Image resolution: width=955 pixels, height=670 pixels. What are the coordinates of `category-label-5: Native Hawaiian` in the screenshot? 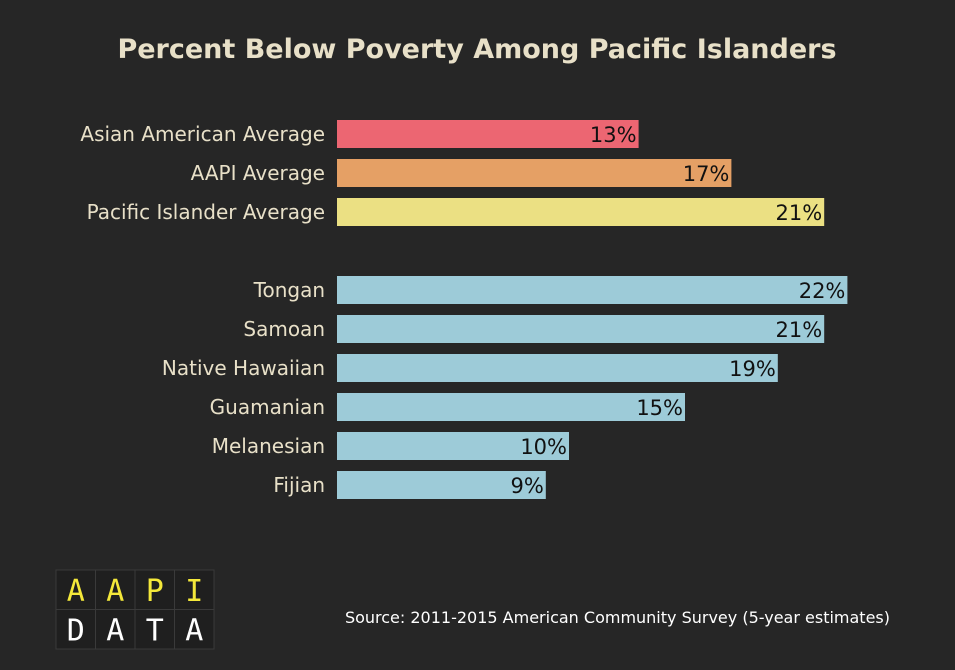 It's located at (243, 368).